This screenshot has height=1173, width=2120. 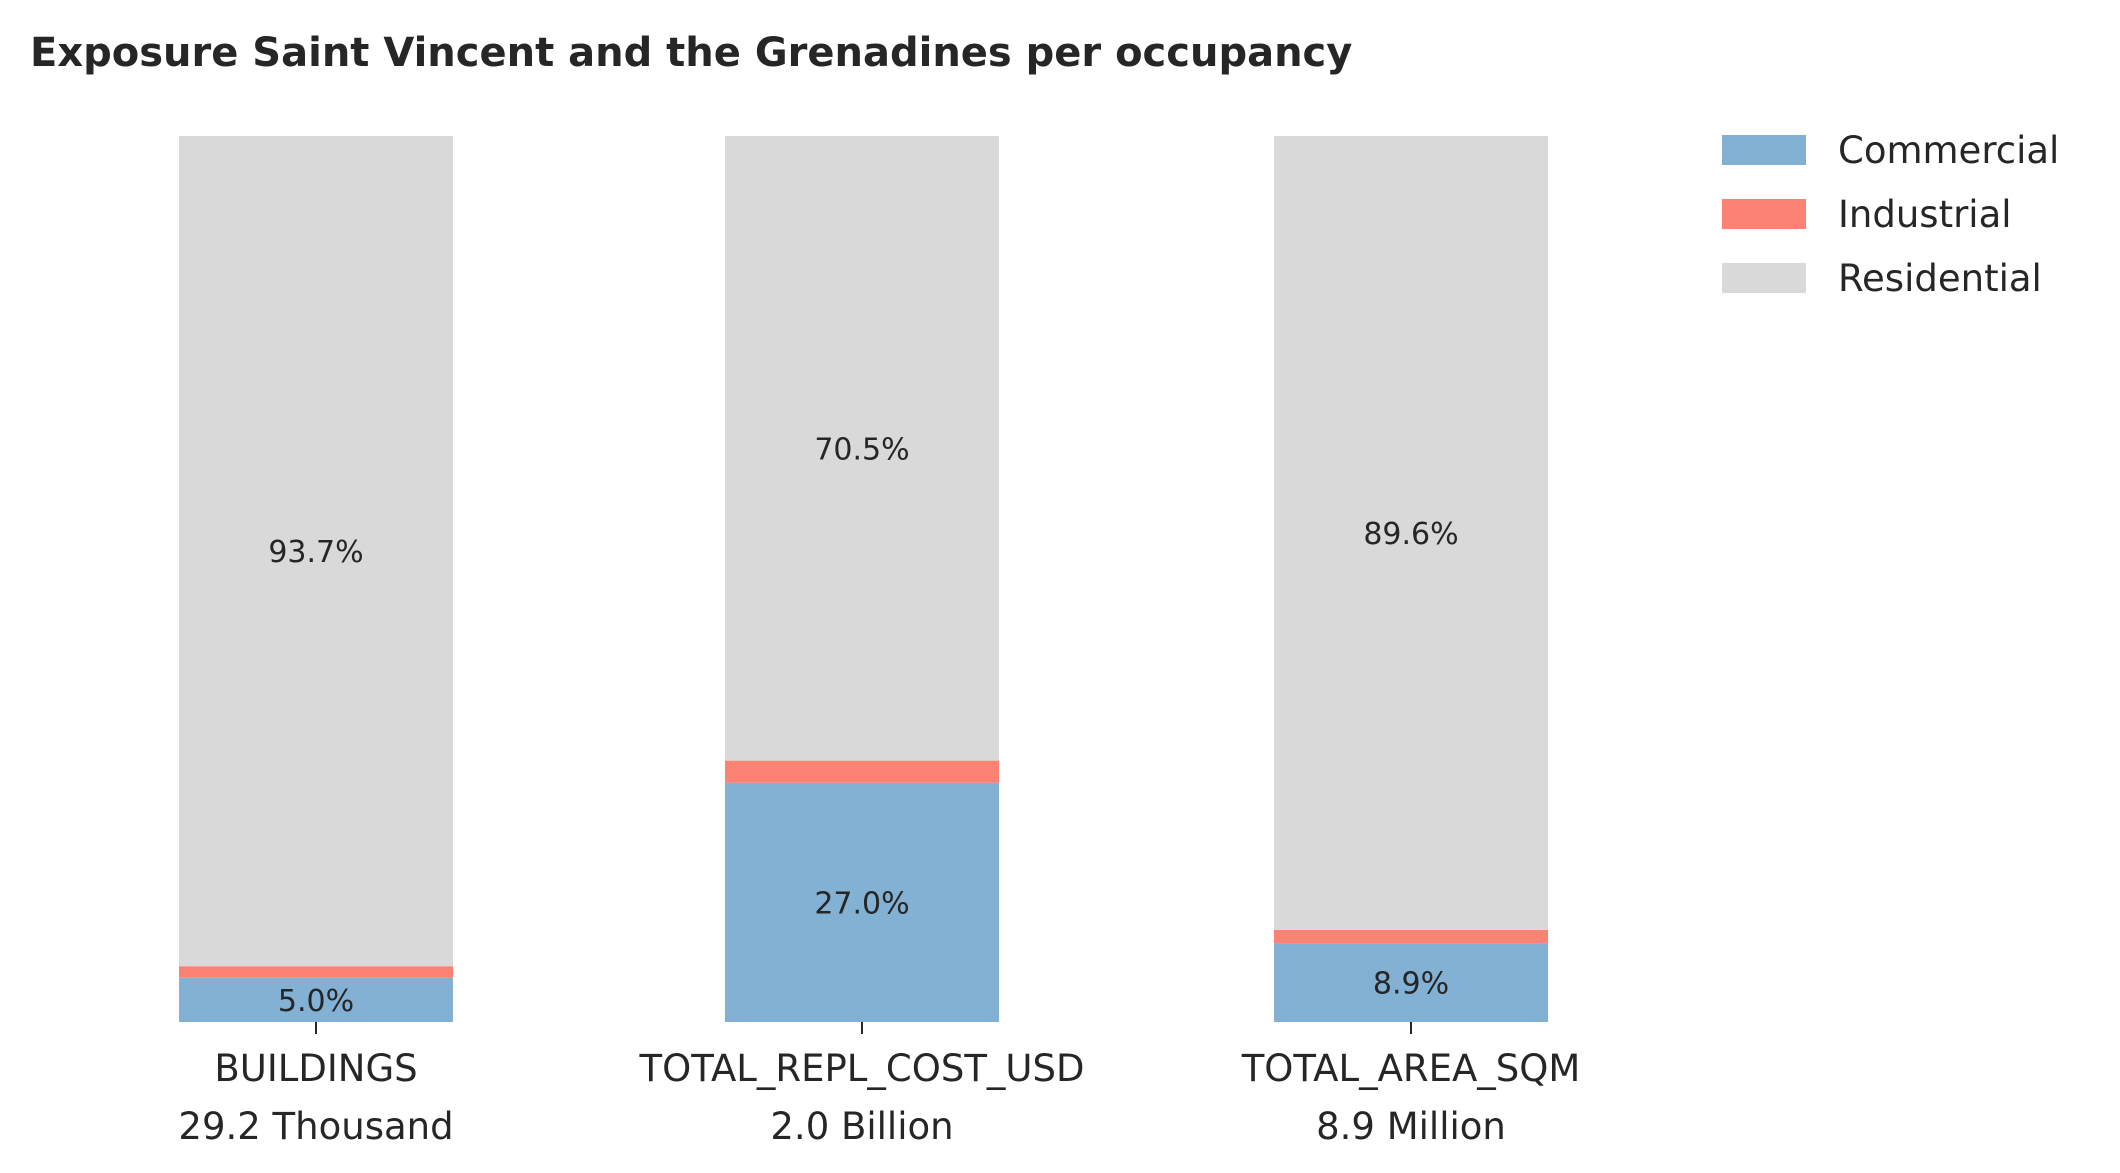 I want to click on legend-swatch-residential, so click(x=1764, y=278).